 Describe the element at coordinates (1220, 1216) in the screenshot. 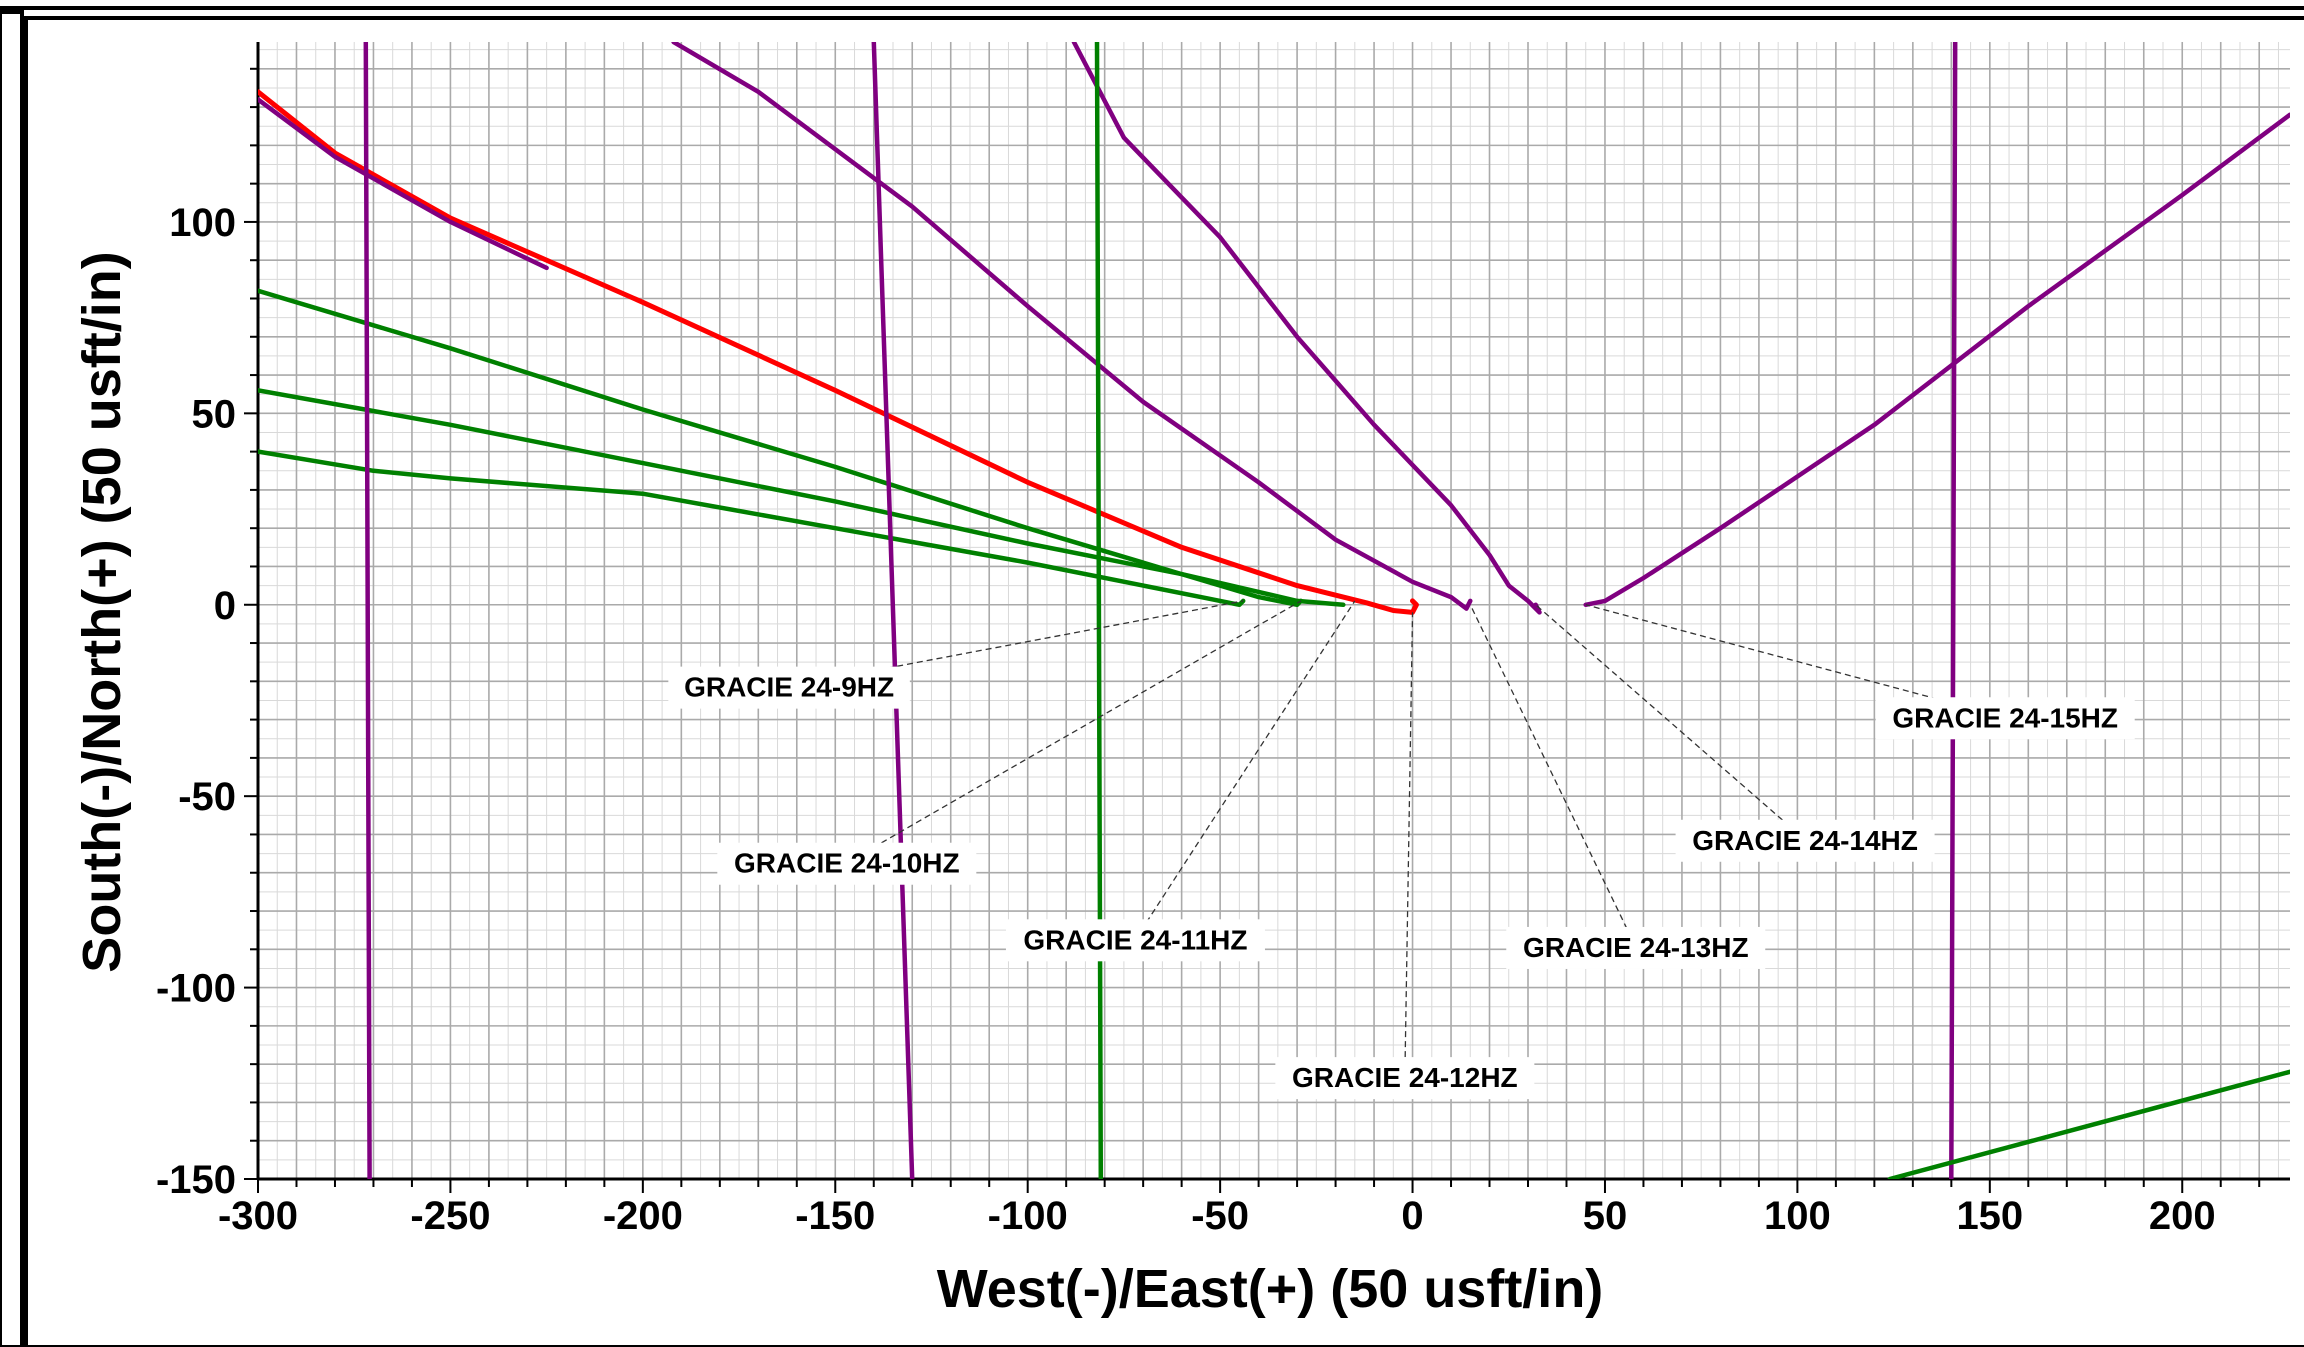

I see `x-tick-label: -50` at that location.